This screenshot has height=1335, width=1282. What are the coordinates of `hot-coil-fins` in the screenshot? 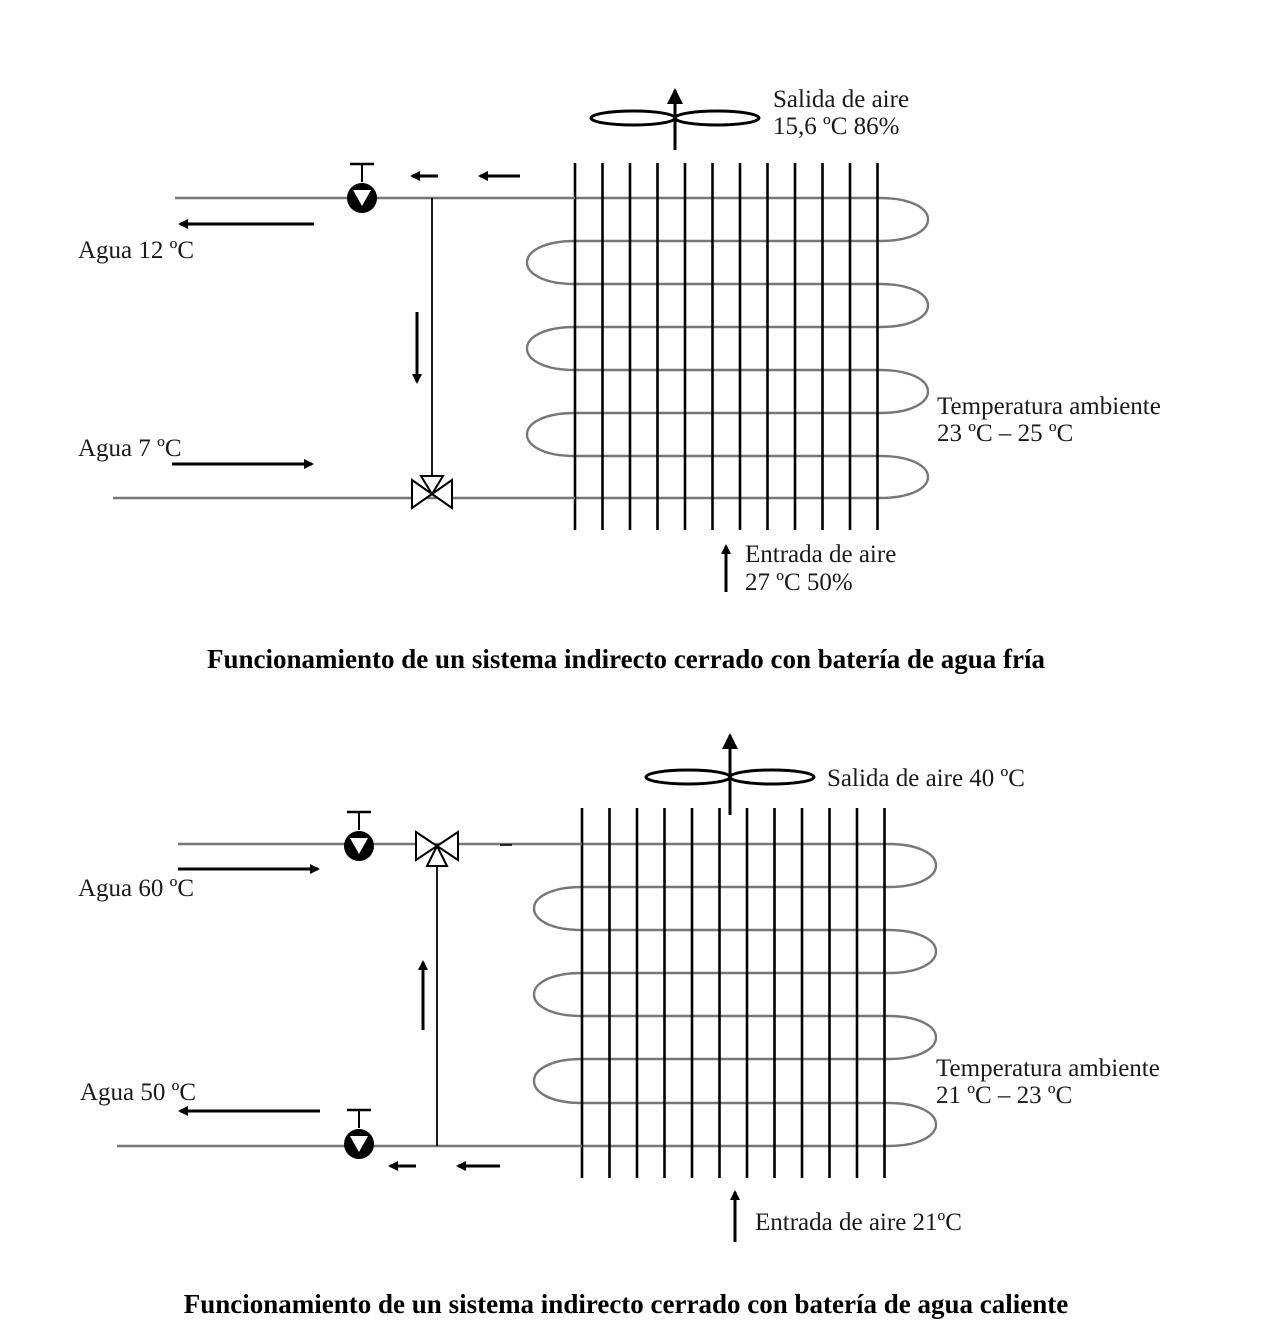 It's located at (733, 993).